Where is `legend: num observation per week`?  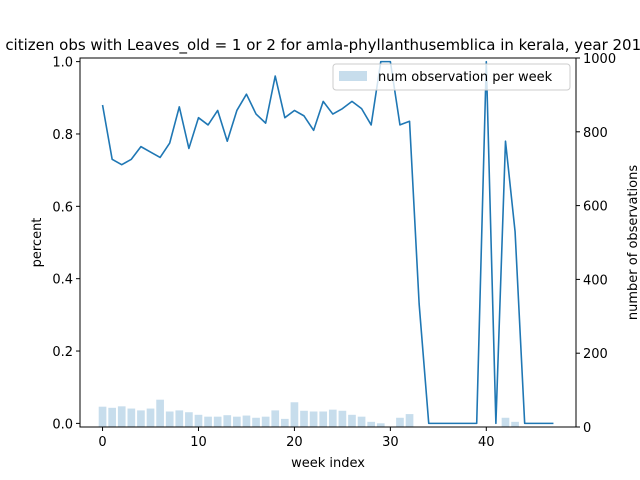 legend: num observation per week is located at coordinates (451, 77).